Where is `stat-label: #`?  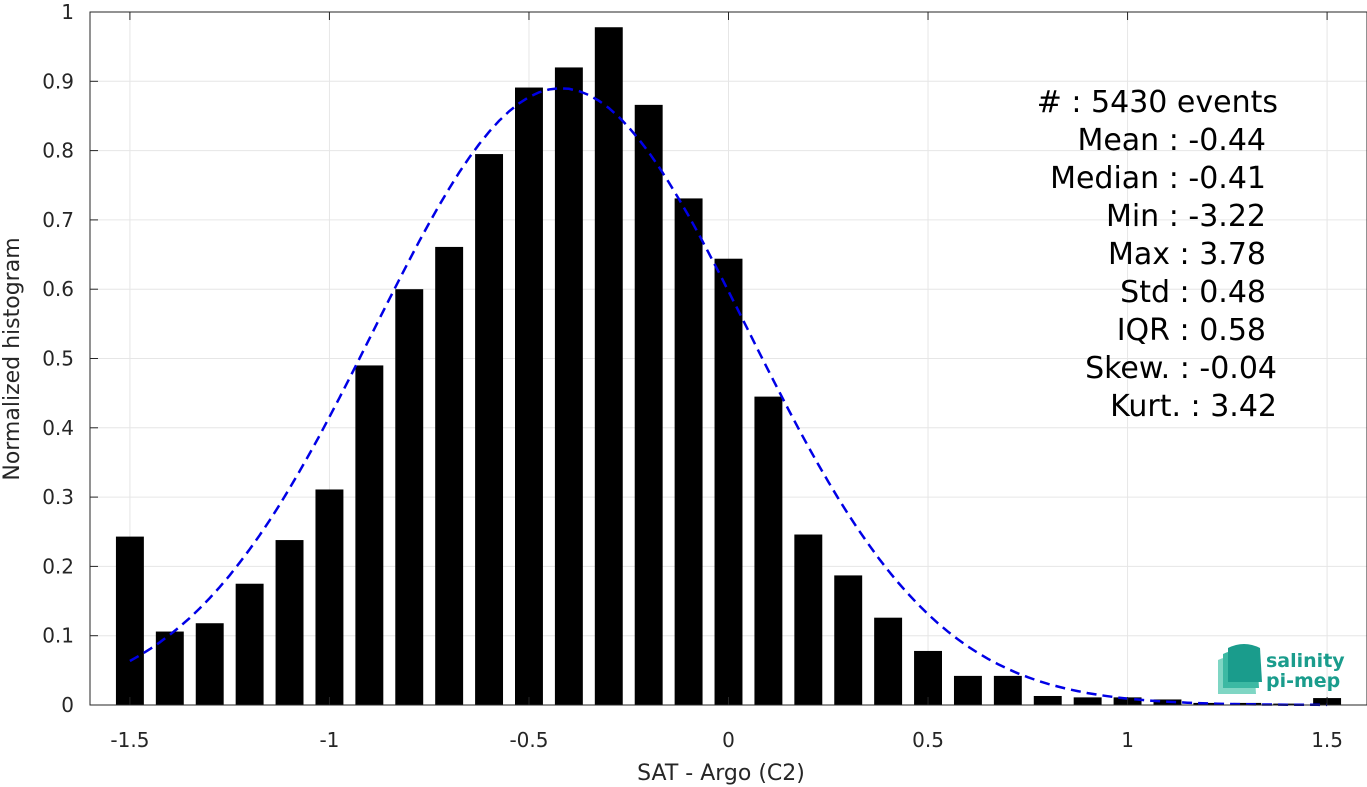 stat-label: # is located at coordinates (1054, 102).